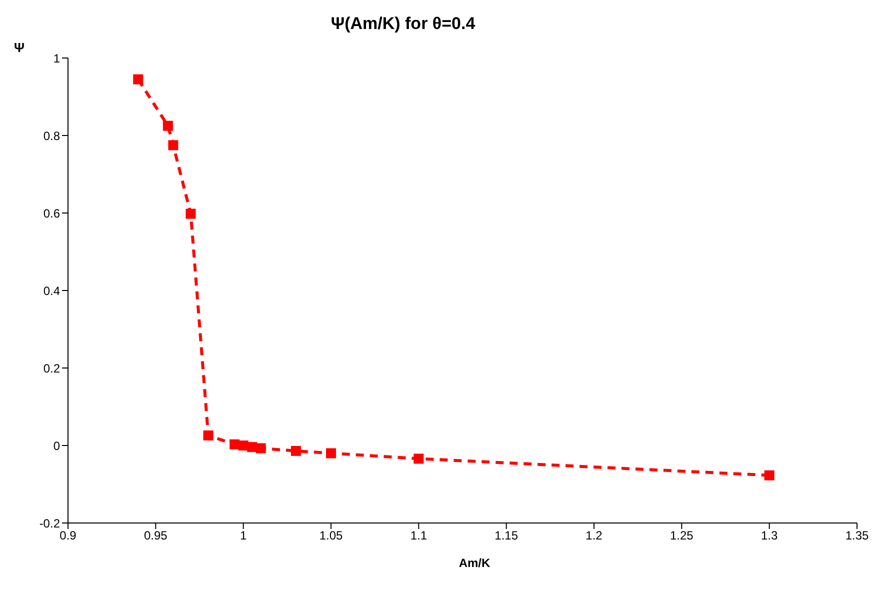  Describe the element at coordinates (506, 535) in the screenshot. I see `x-tick-label: 1.15` at that location.